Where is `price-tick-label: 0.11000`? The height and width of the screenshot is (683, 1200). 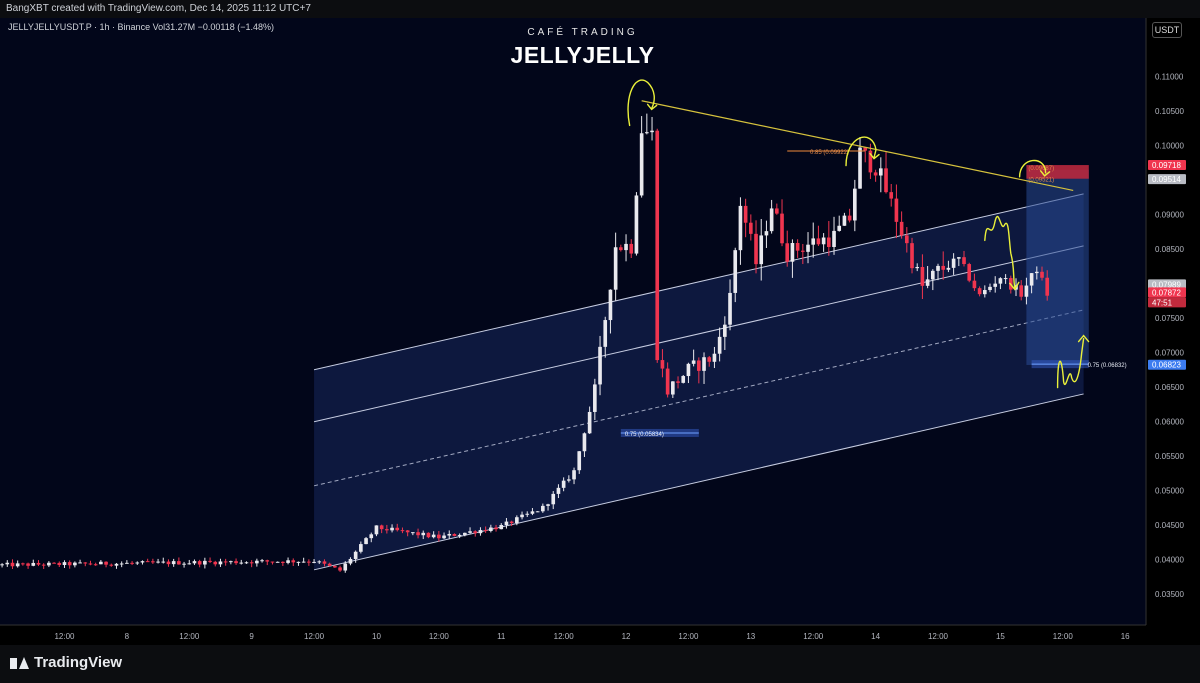
price-tick-label: 0.11000 is located at coordinates (1169, 77).